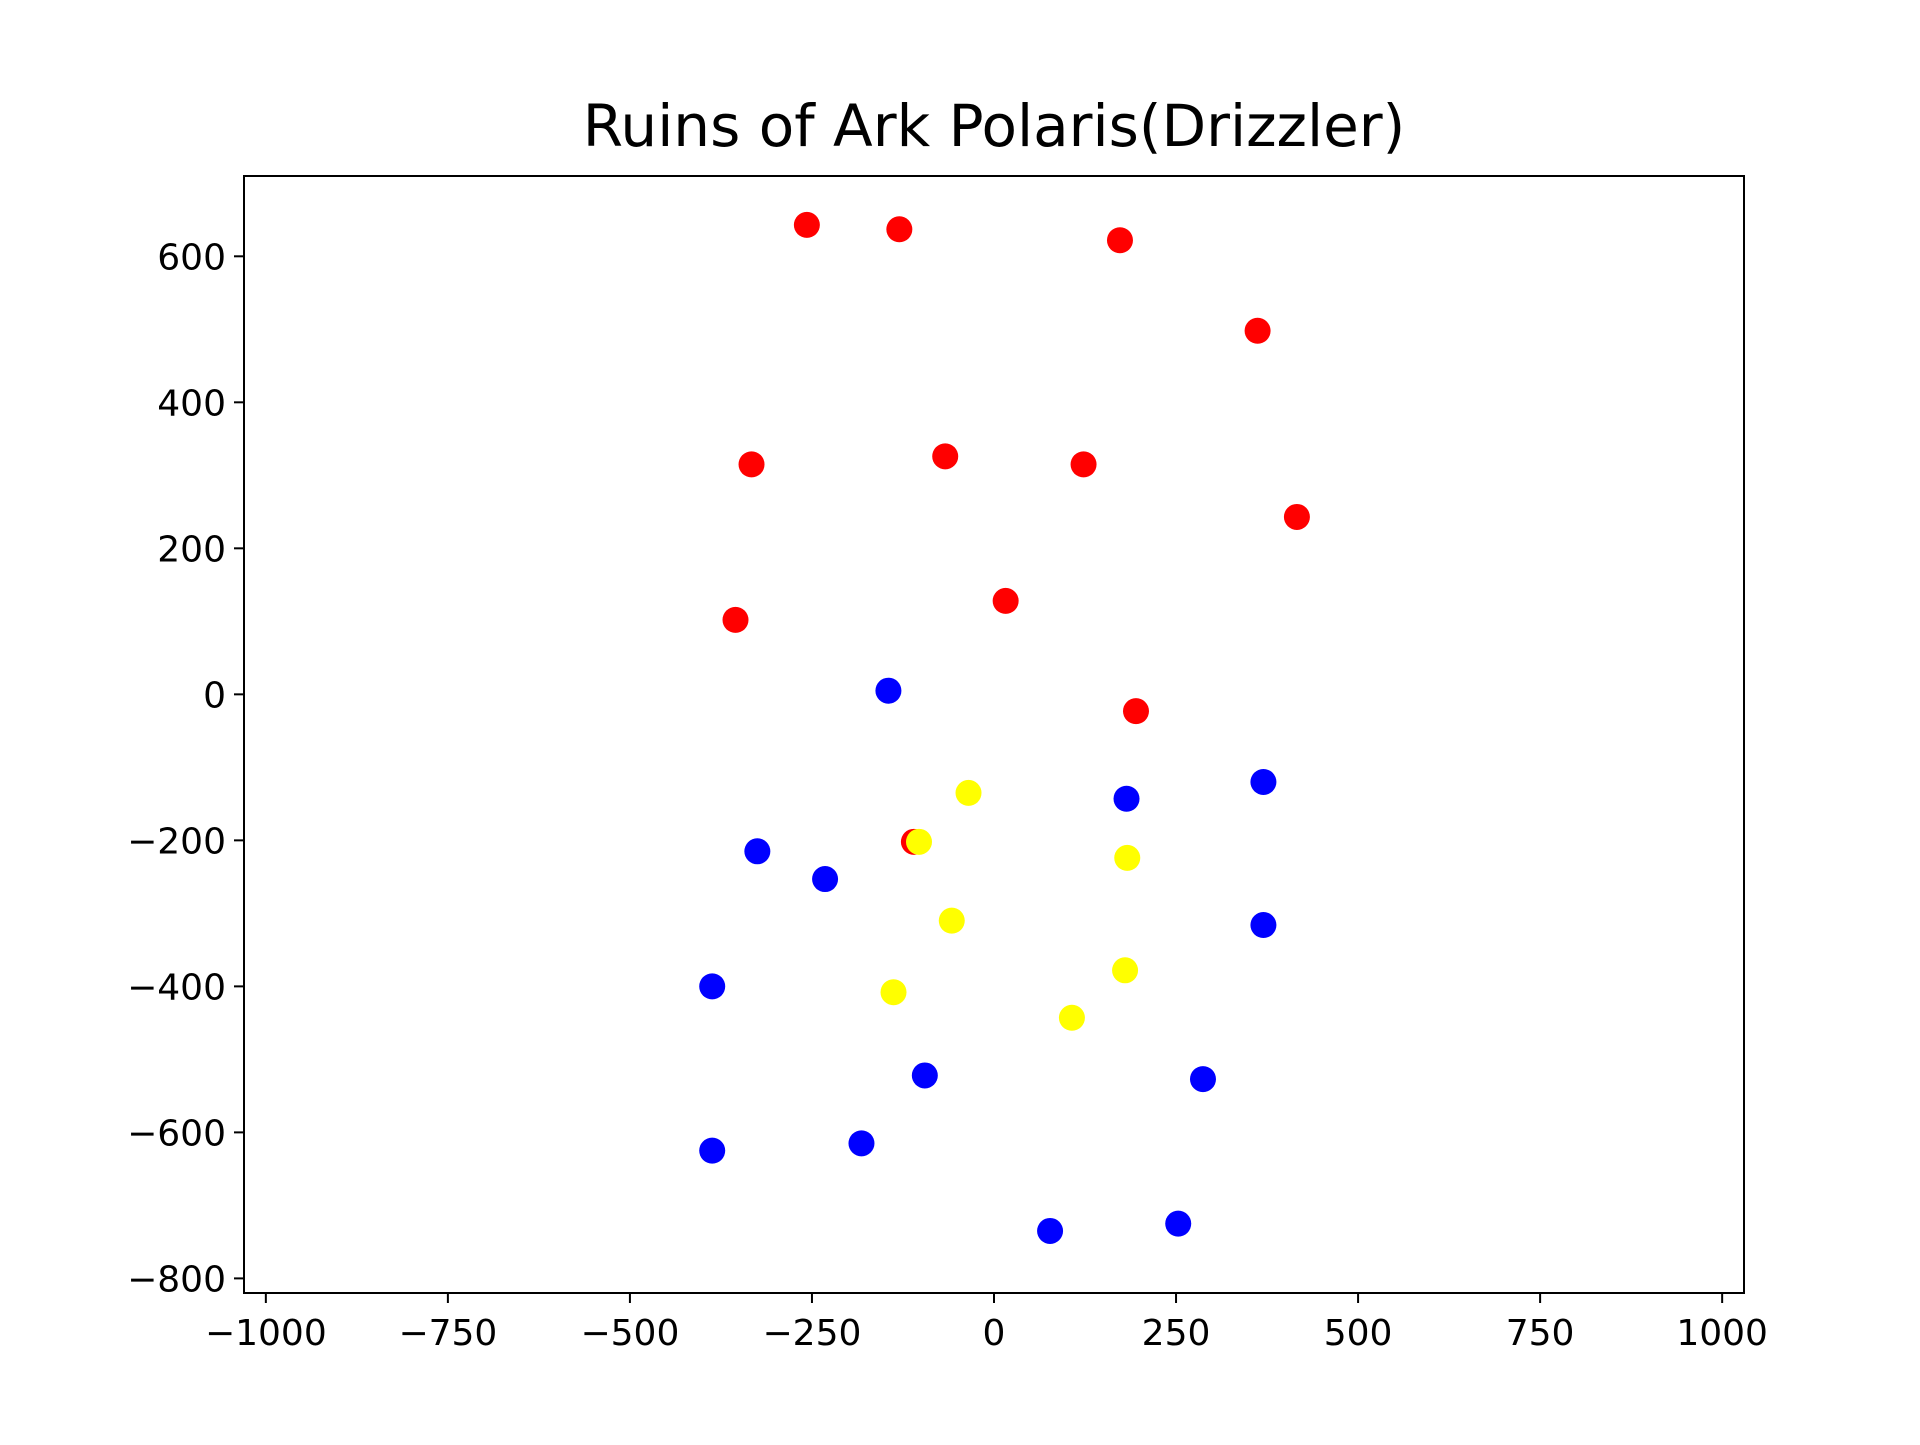 This screenshot has width=1920, height=1445. What do you see at coordinates (185, 768) in the screenshot?
I see `y-axis-ticks: 600 400 200 0 −200 −400 −600 −800` at bounding box center [185, 768].